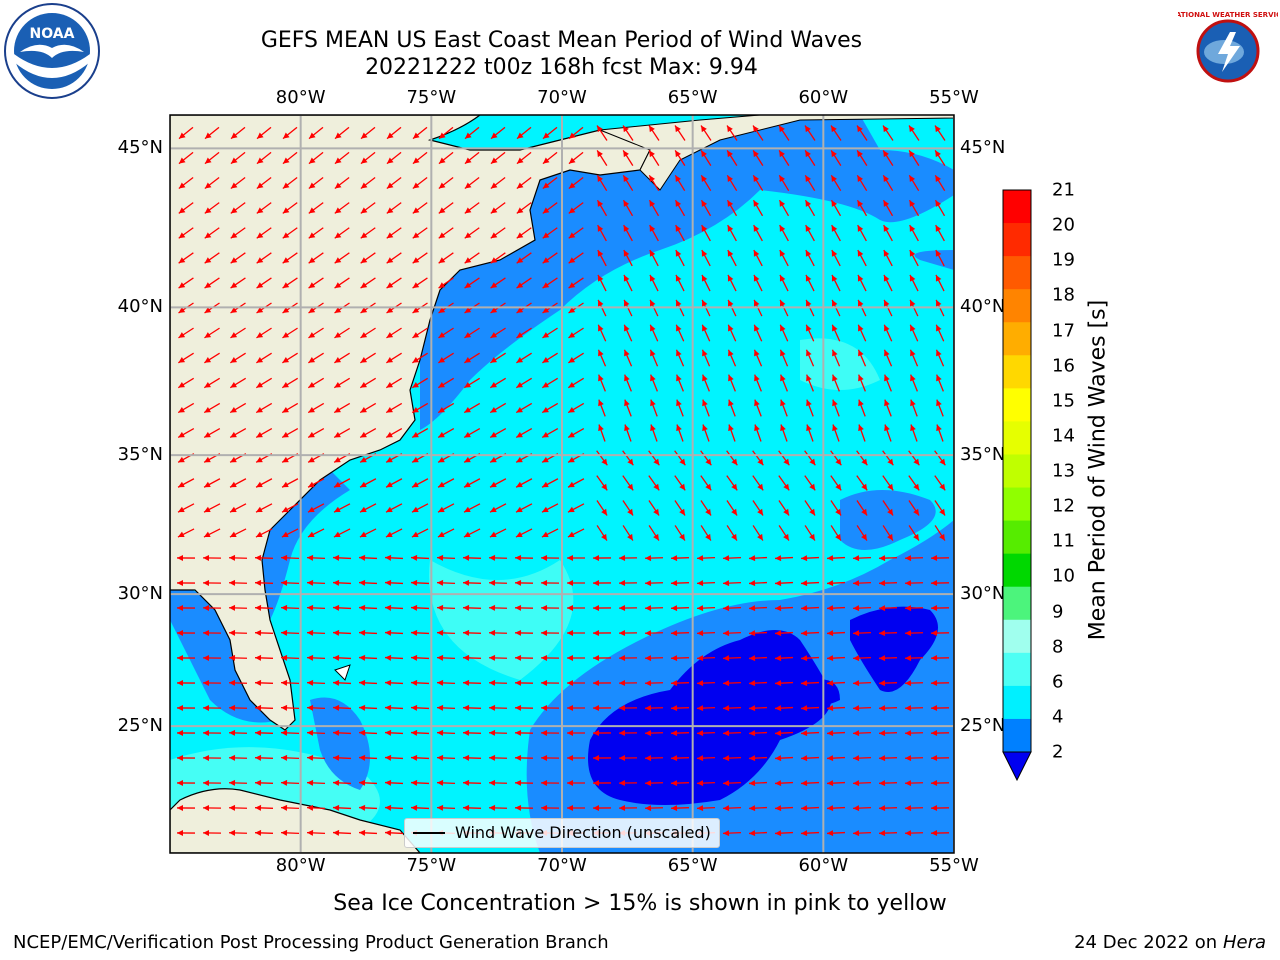  What do you see at coordinates (140, 148) in the screenshot?
I see `lat-tick-left: 45°N` at bounding box center [140, 148].